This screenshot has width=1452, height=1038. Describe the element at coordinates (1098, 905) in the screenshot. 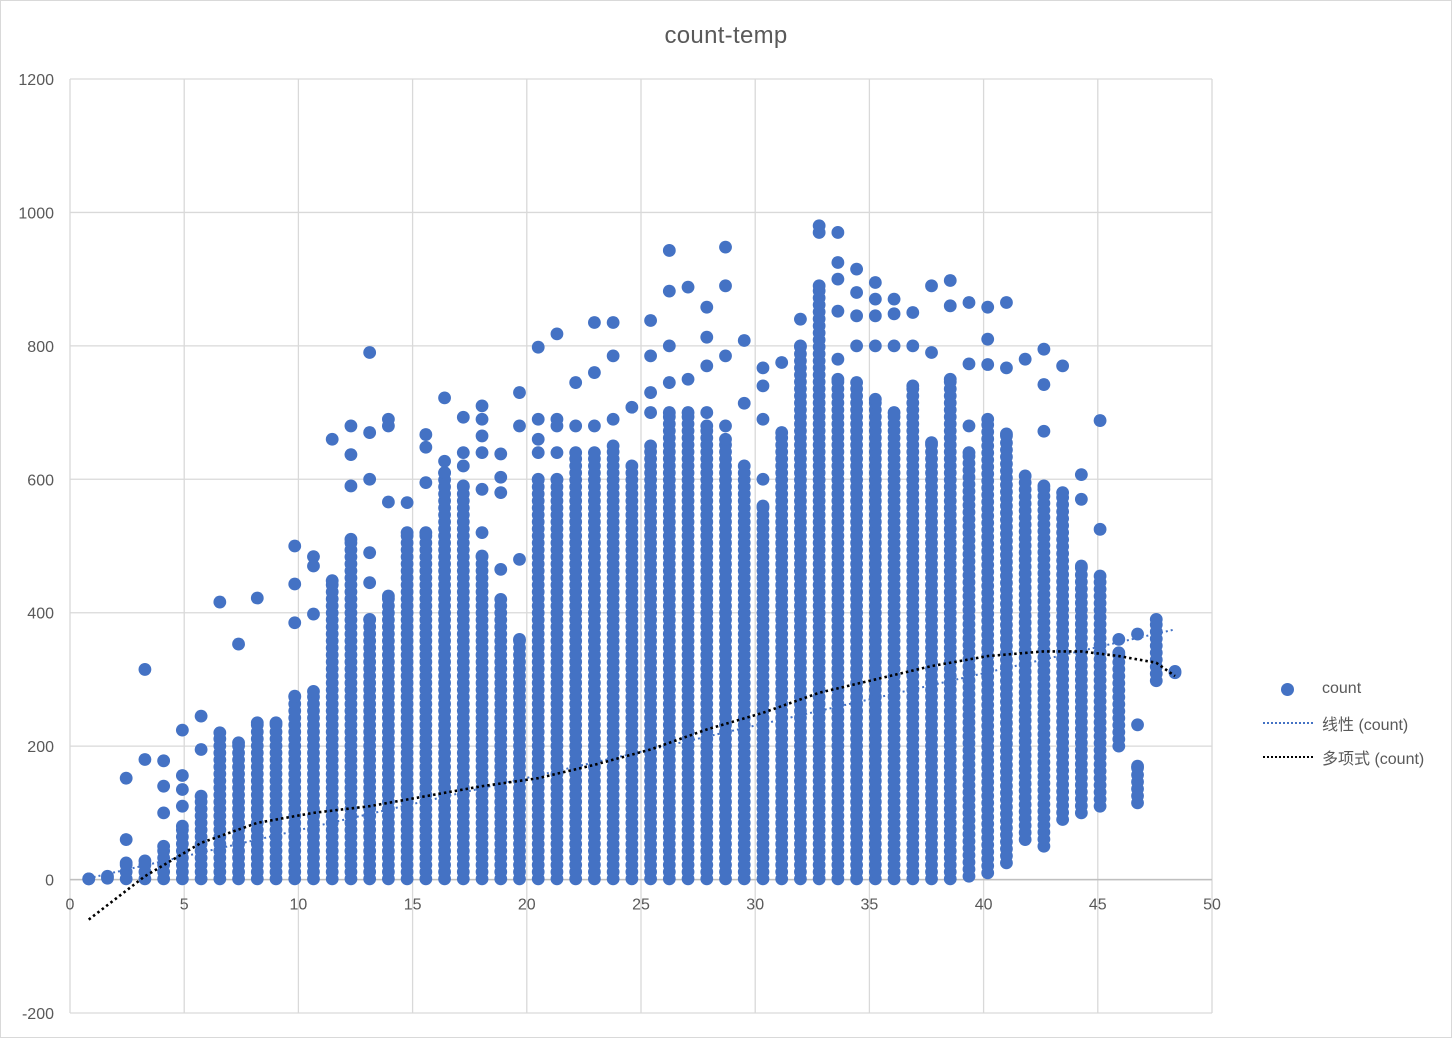

I see `x-tick-label: 45` at that location.